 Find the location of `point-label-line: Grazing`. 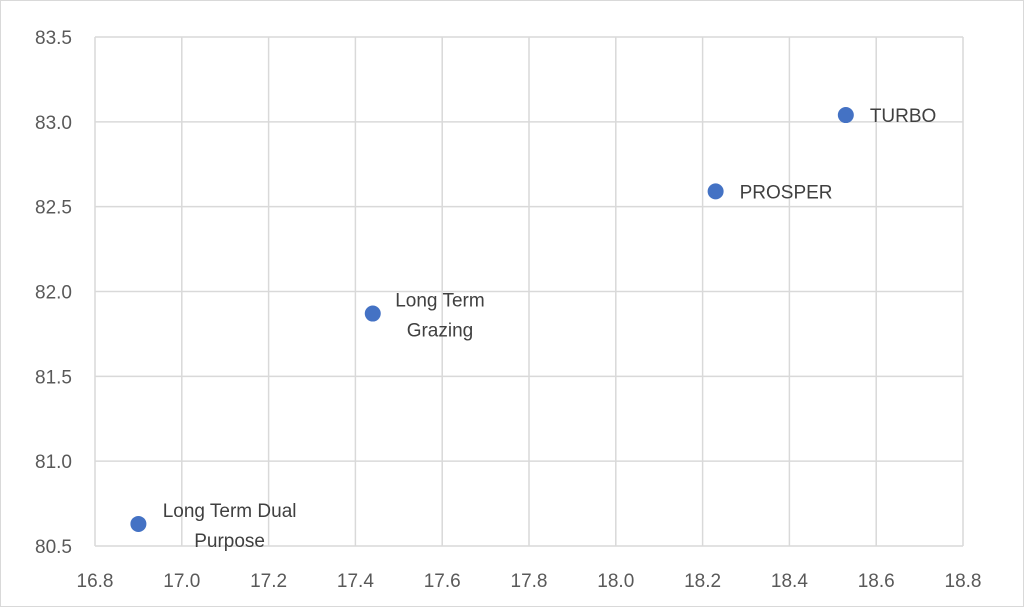

point-label-line: Grazing is located at coordinates (440, 331).